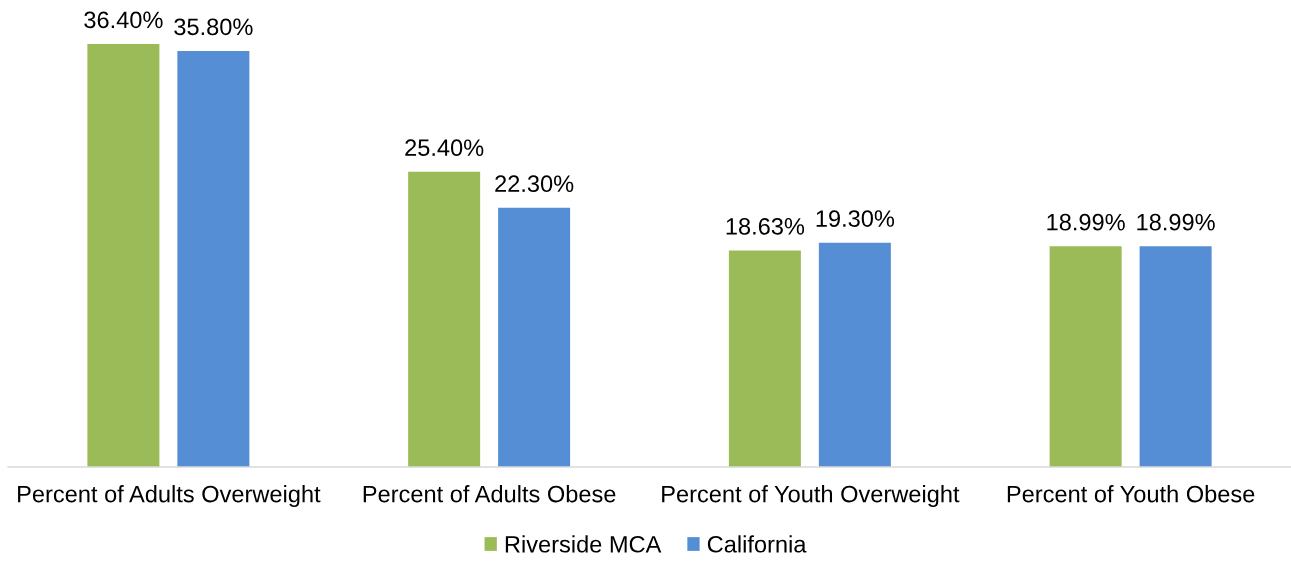 The height and width of the screenshot is (562, 1291). I want to click on data-label: 18.63%, so click(765, 226).